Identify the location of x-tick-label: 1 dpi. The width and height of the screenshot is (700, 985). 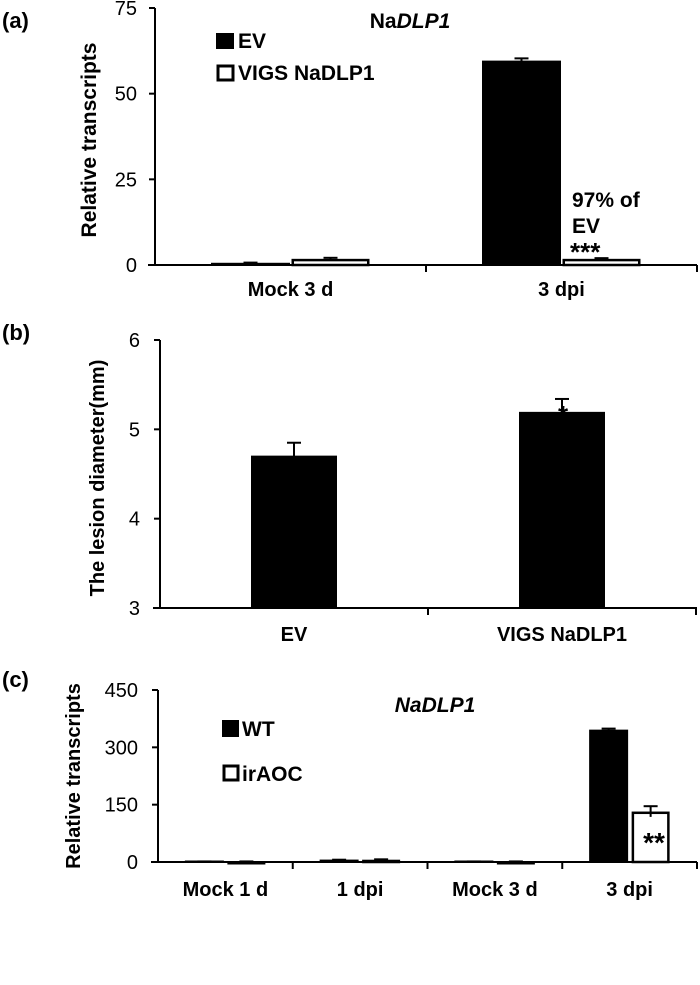
(360, 890).